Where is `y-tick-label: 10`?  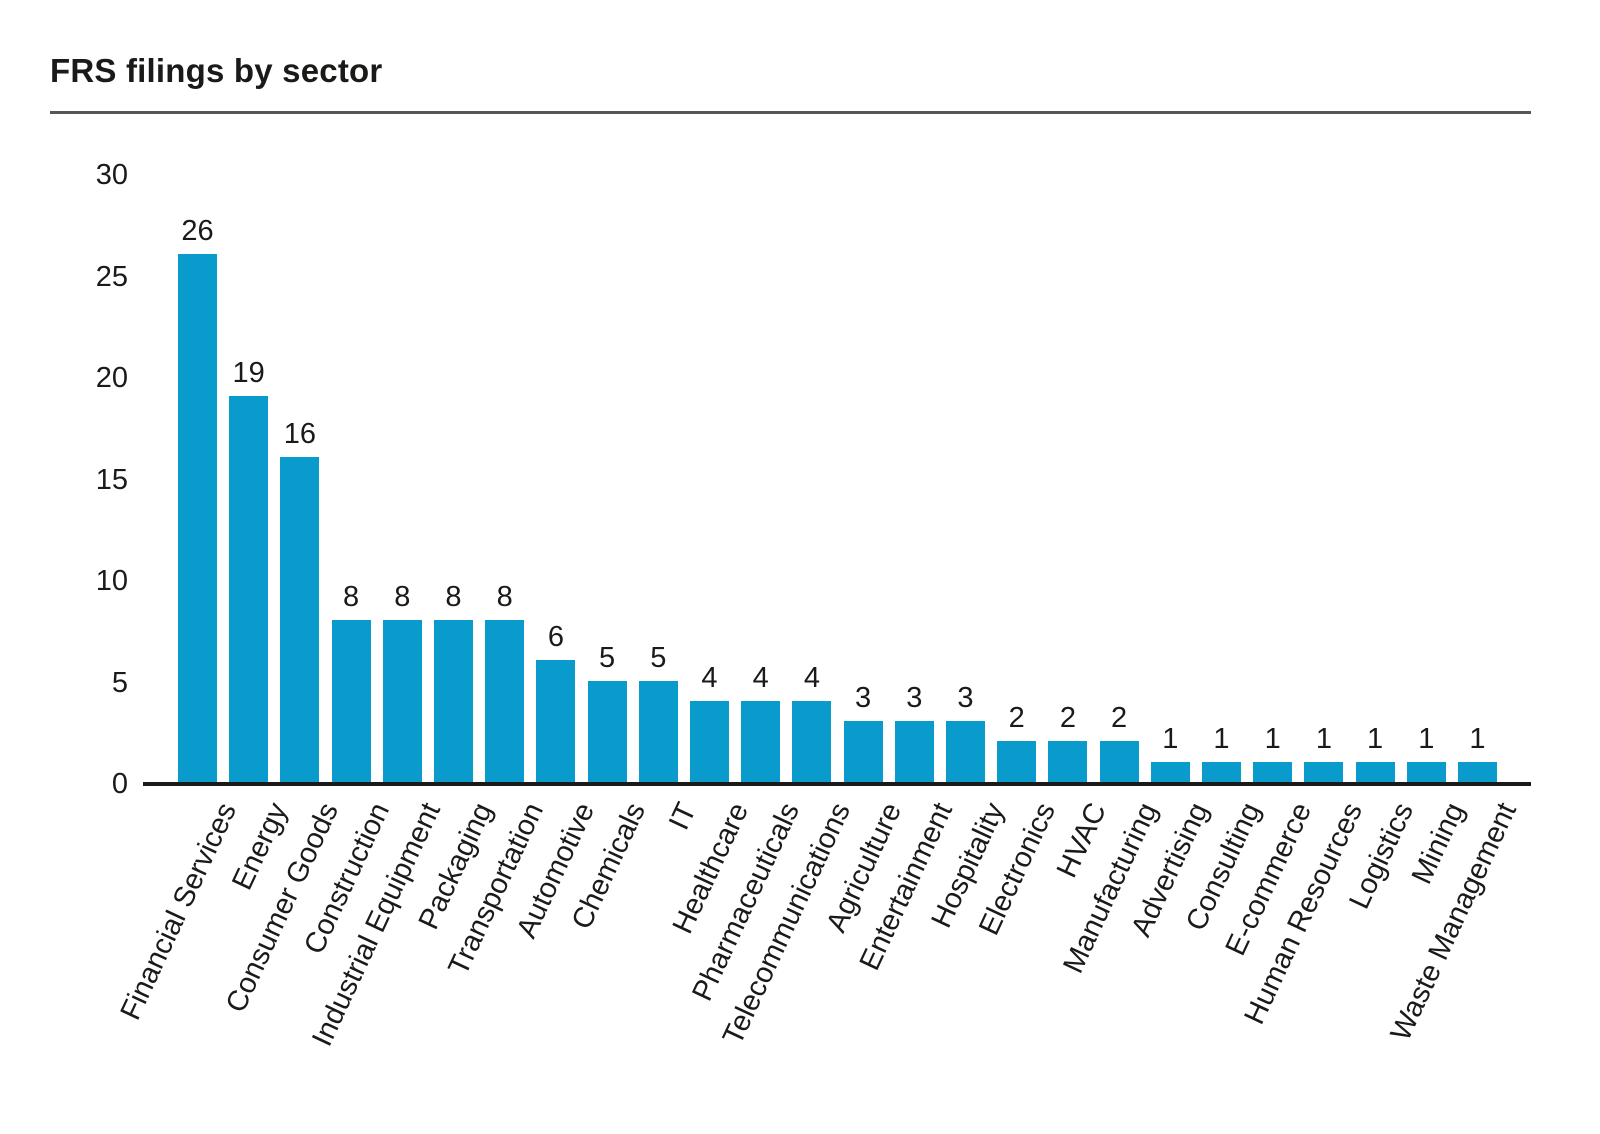 y-tick-label: 10 is located at coordinates (111, 581).